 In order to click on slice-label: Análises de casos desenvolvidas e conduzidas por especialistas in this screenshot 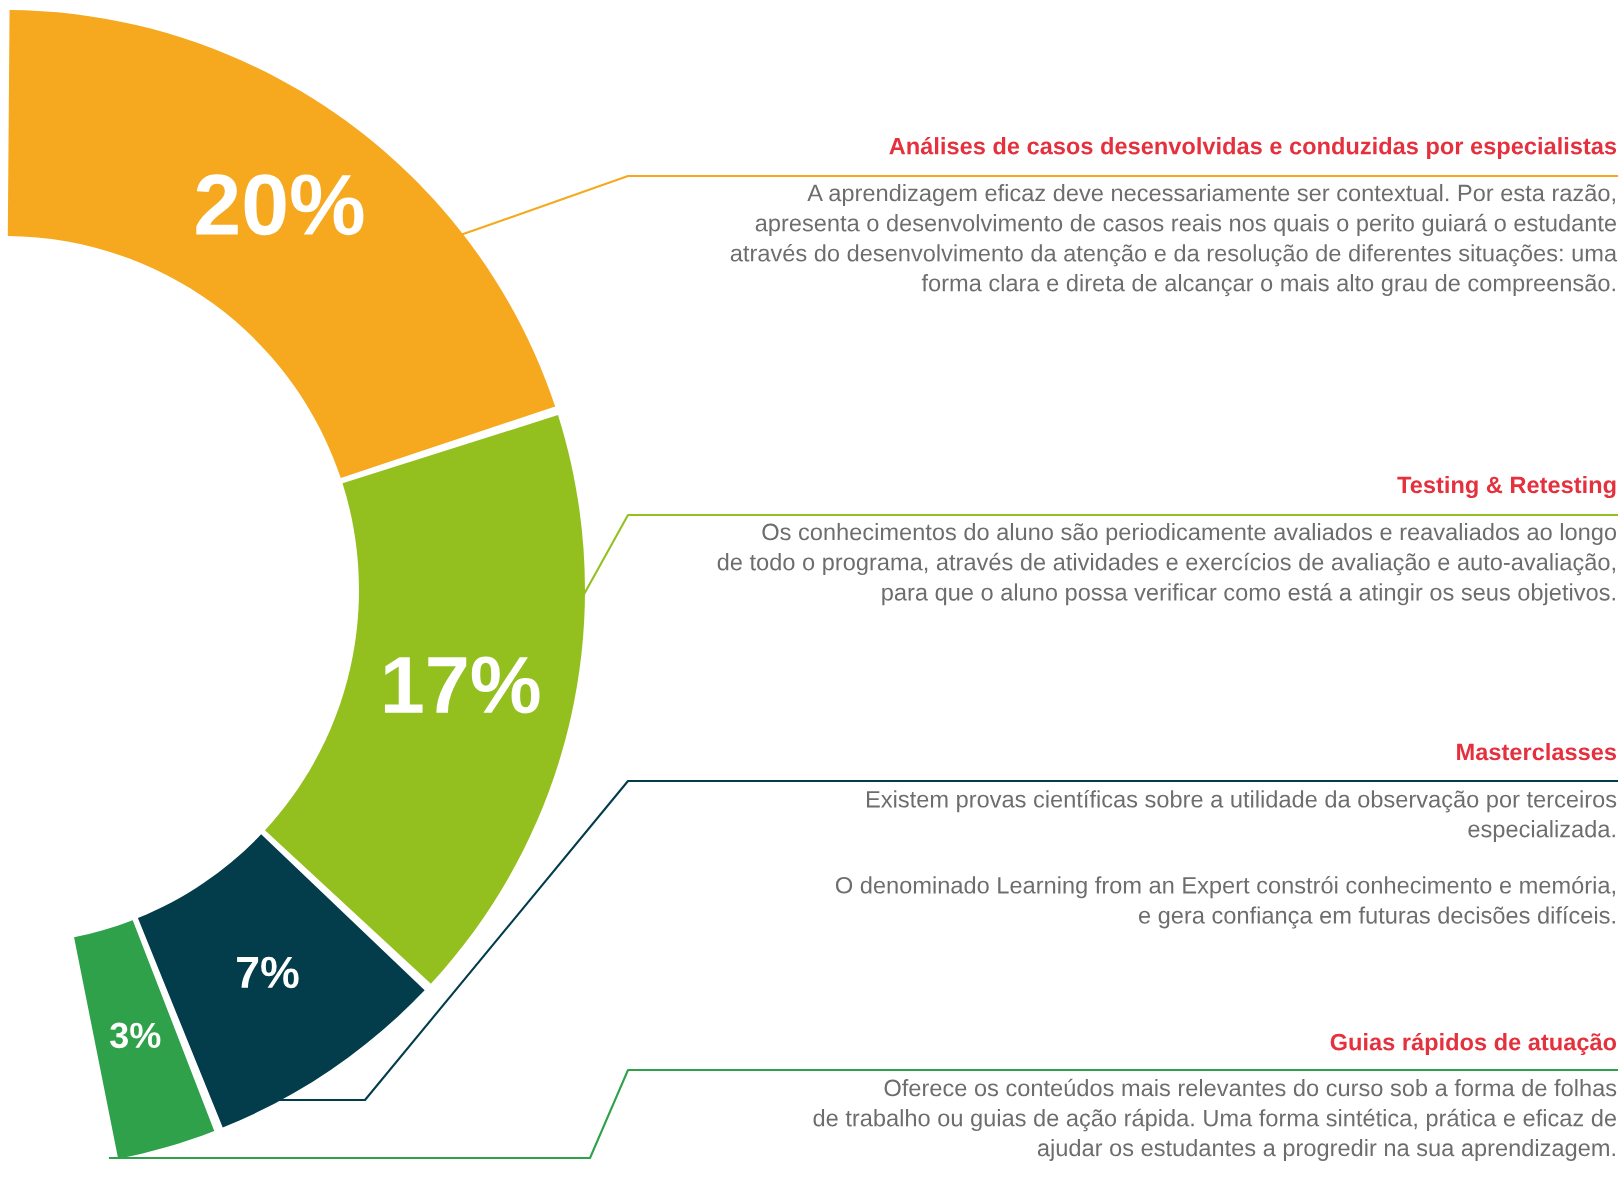, I will do `click(1253, 148)`.